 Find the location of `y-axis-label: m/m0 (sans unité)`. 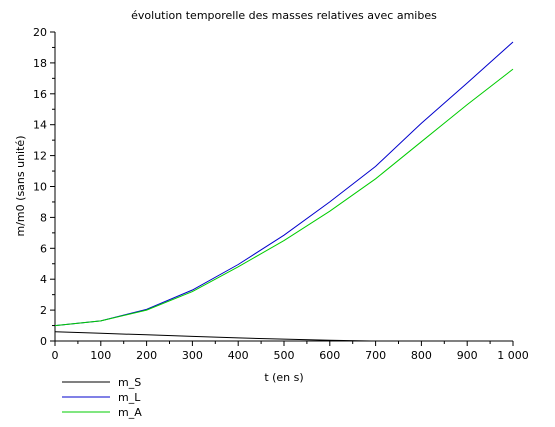

y-axis-label: m/m0 (sans unité) is located at coordinates (20, 186).